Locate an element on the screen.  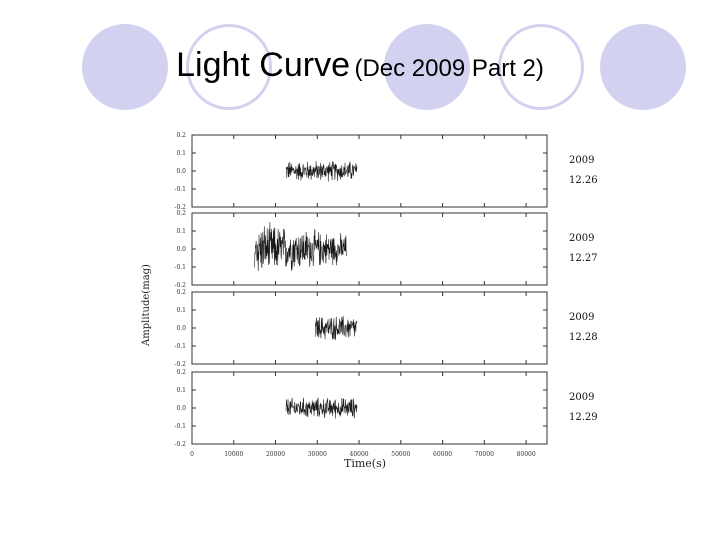
panel-date-day: 12.29 is located at coordinates (583, 417).